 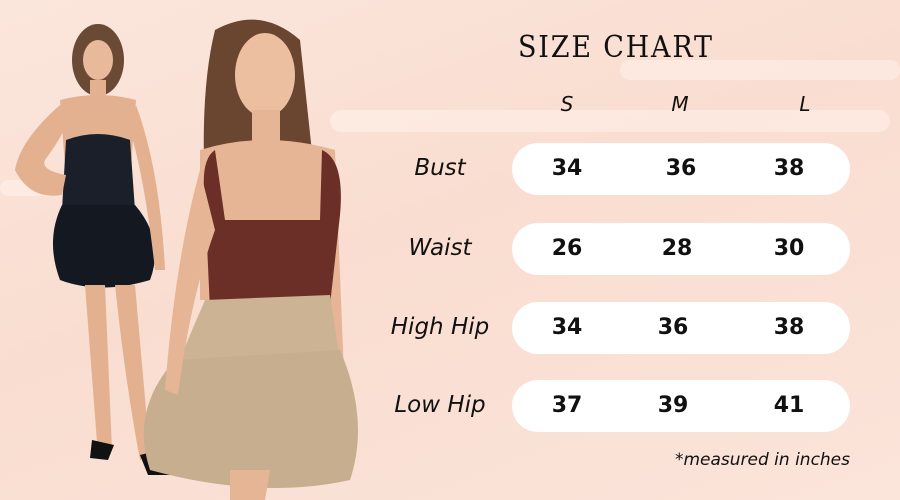 I want to click on size-header-l: L, so click(x=805, y=104).